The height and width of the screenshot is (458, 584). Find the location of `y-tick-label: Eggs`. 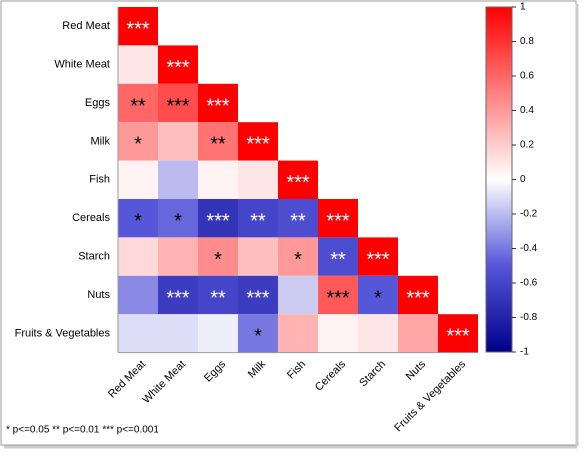

y-tick-label: Eggs is located at coordinates (98, 103).